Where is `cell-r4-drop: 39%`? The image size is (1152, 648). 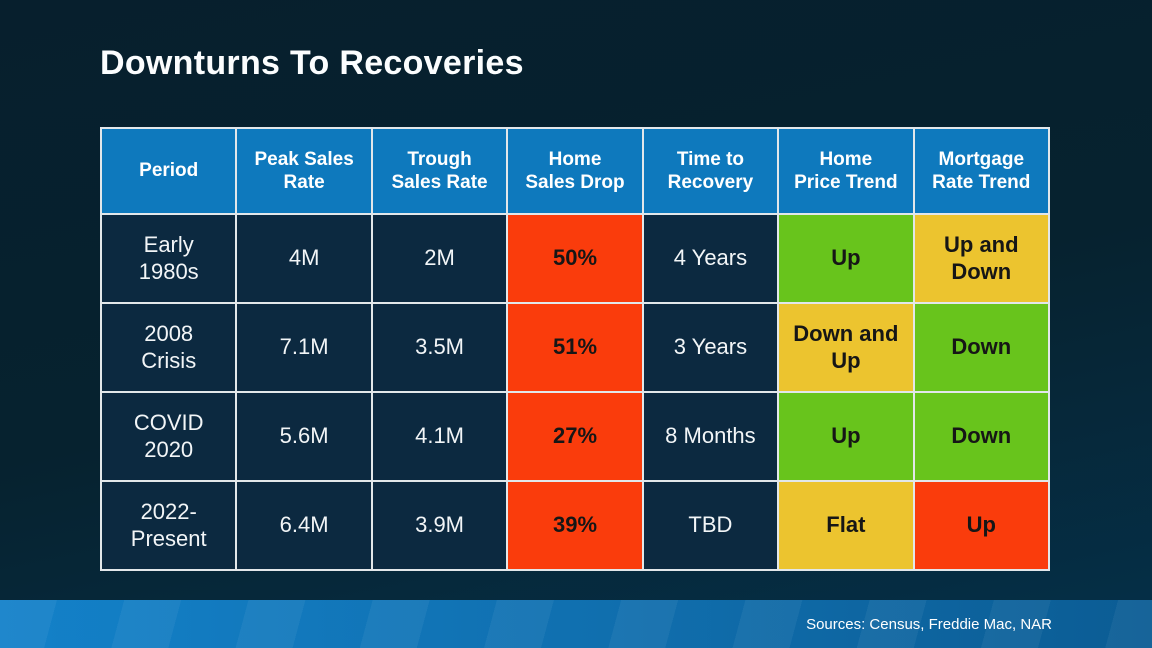 cell-r4-drop: 39% is located at coordinates (575, 525).